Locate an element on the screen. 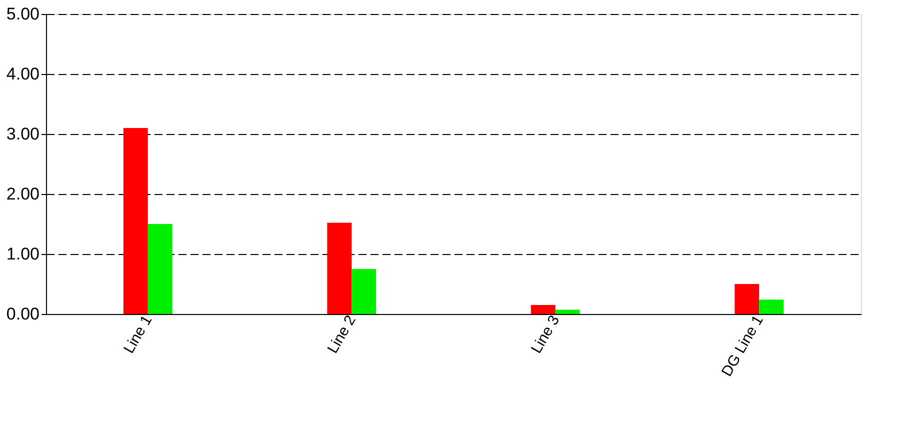  y-tick-label: 5.00 is located at coordinates (23, 14).